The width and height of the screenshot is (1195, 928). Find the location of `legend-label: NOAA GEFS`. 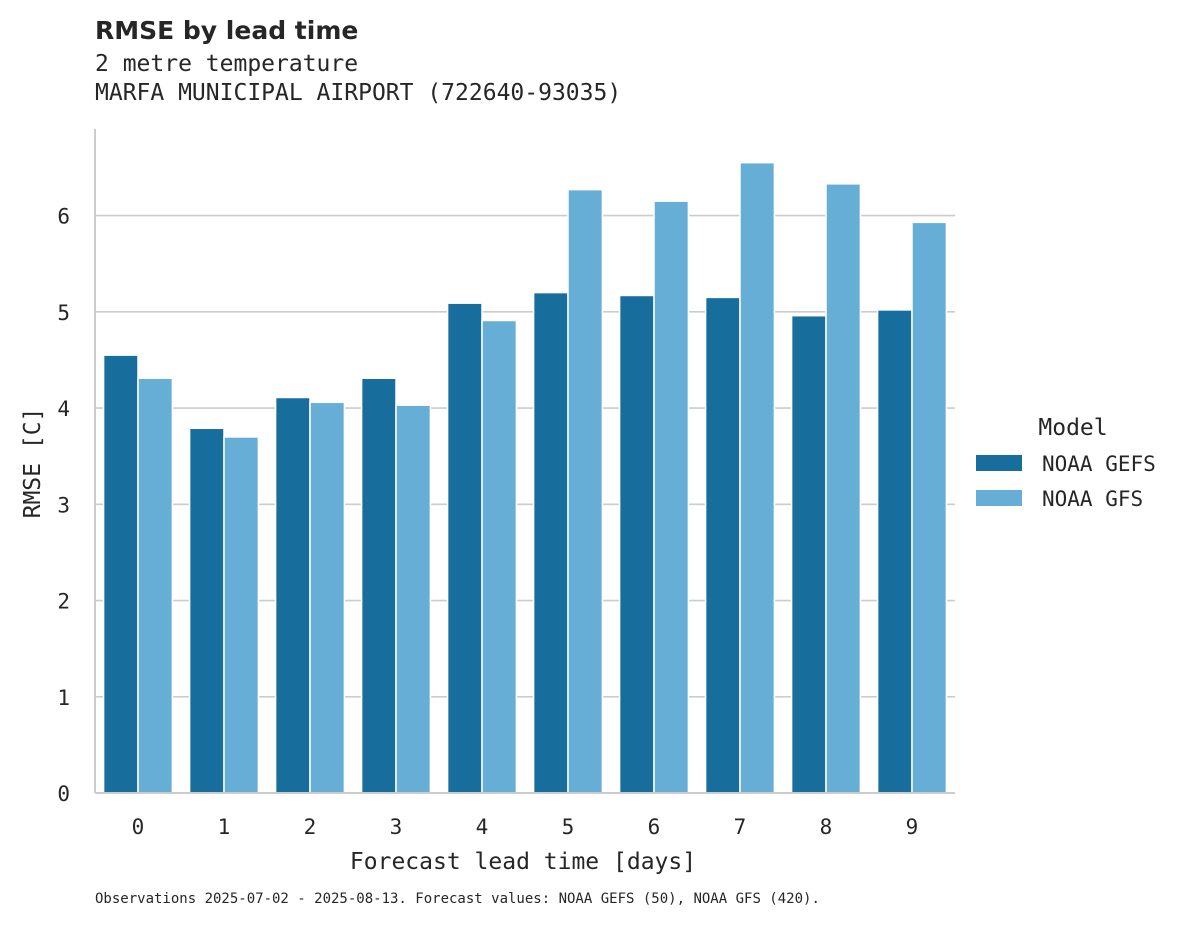

legend-label: NOAA GEFS is located at coordinates (1099, 464).